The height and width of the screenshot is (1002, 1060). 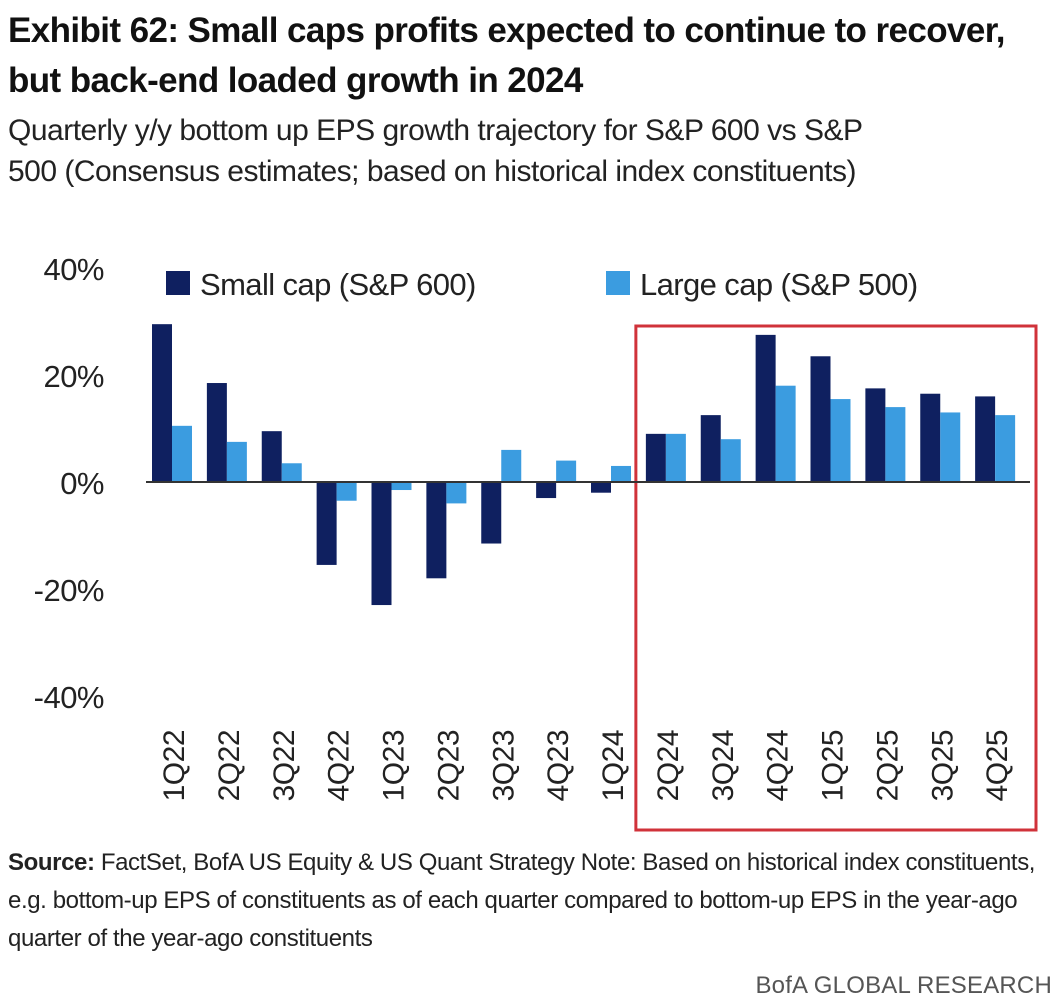 What do you see at coordinates (338, 284) in the screenshot?
I see `legend-label: Small cap (S&P 600)` at bounding box center [338, 284].